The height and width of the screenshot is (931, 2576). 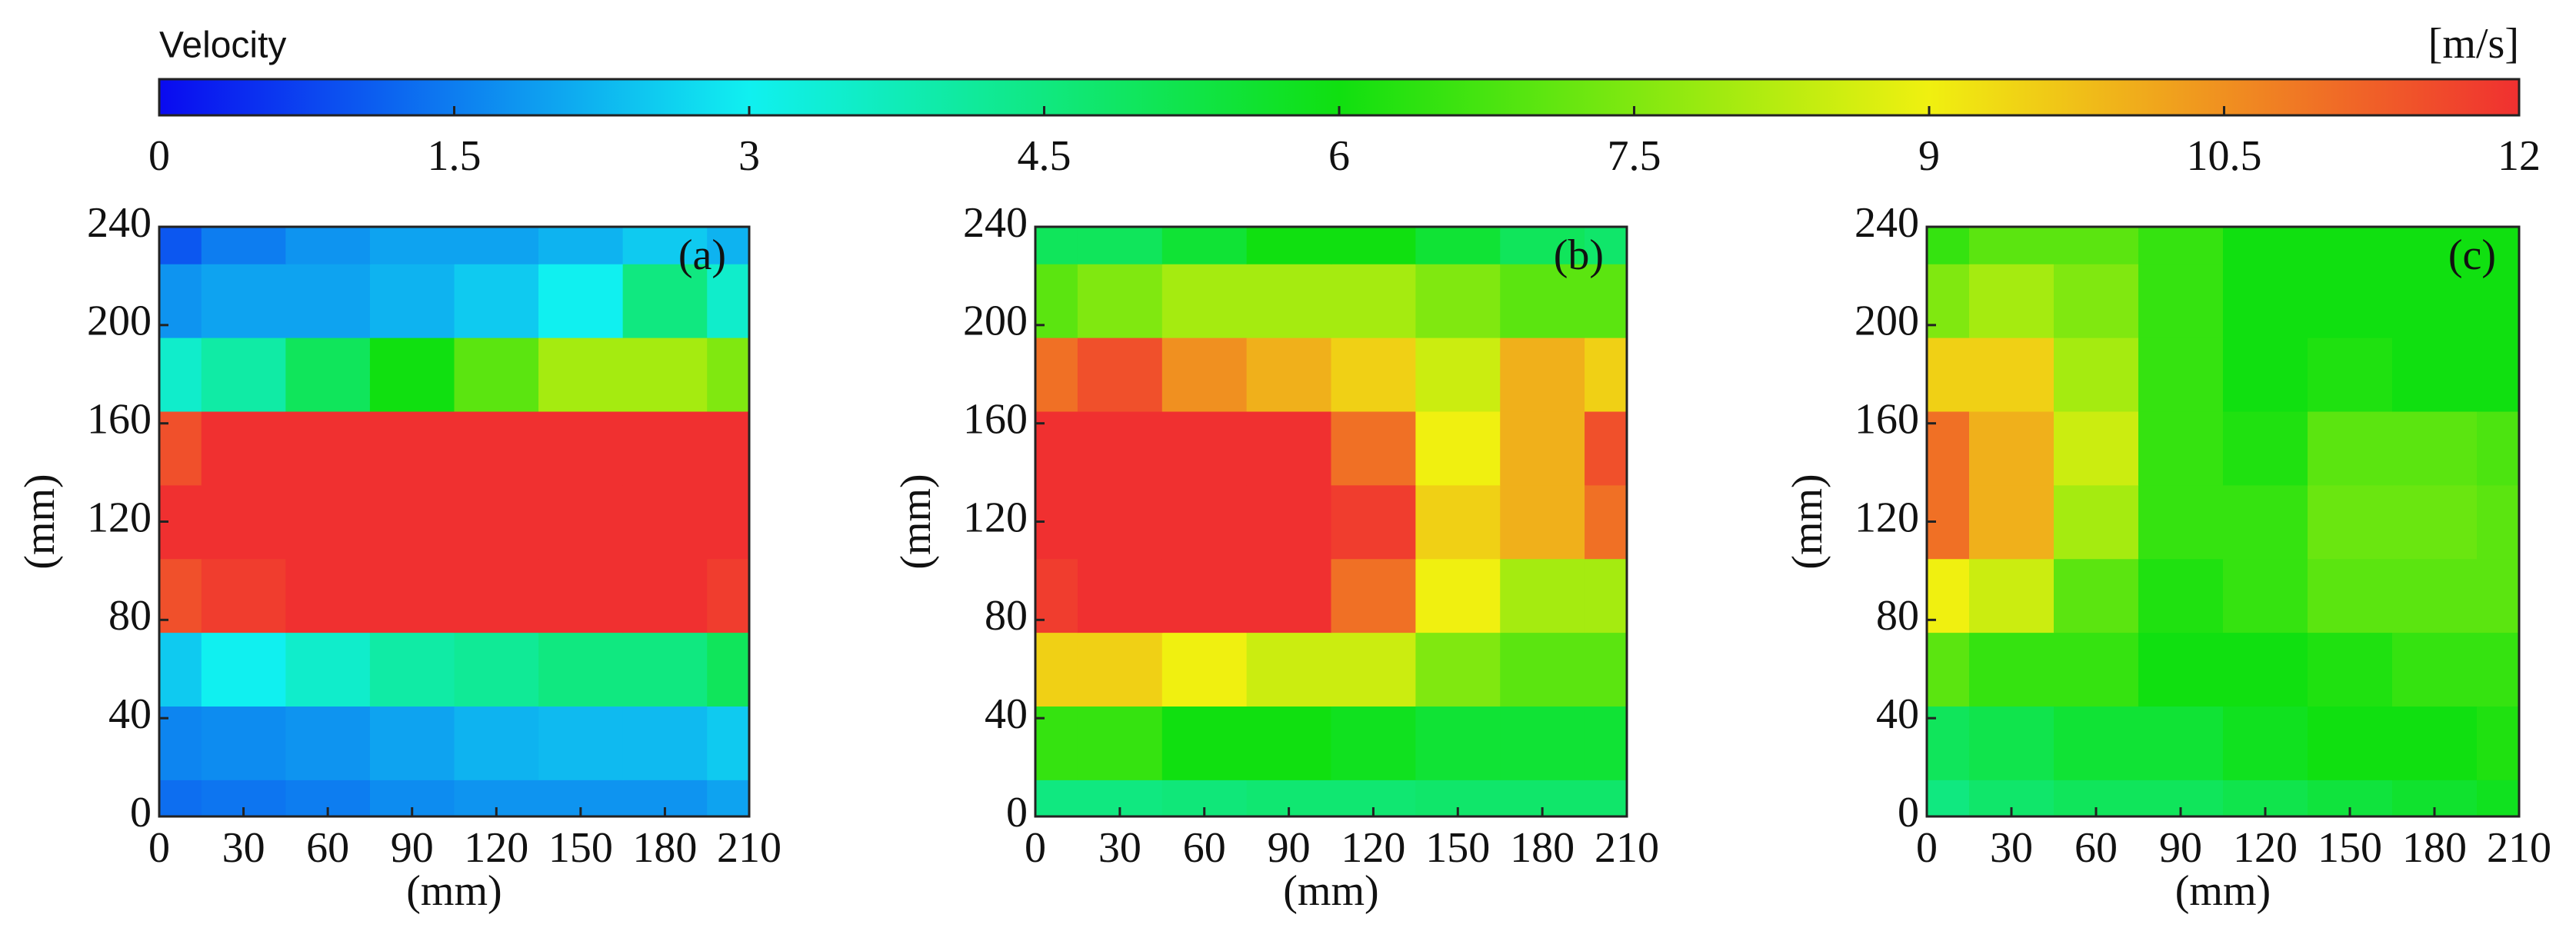 I want to click on colorbar-tick-label: 6, so click(x=1339, y=156).